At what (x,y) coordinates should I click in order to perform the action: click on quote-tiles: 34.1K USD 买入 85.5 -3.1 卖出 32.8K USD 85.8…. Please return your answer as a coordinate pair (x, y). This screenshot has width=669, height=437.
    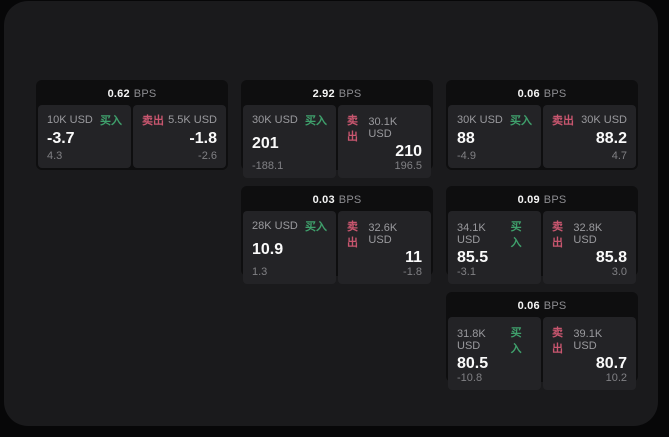
    Looking at the image, I should click on (542, 247).